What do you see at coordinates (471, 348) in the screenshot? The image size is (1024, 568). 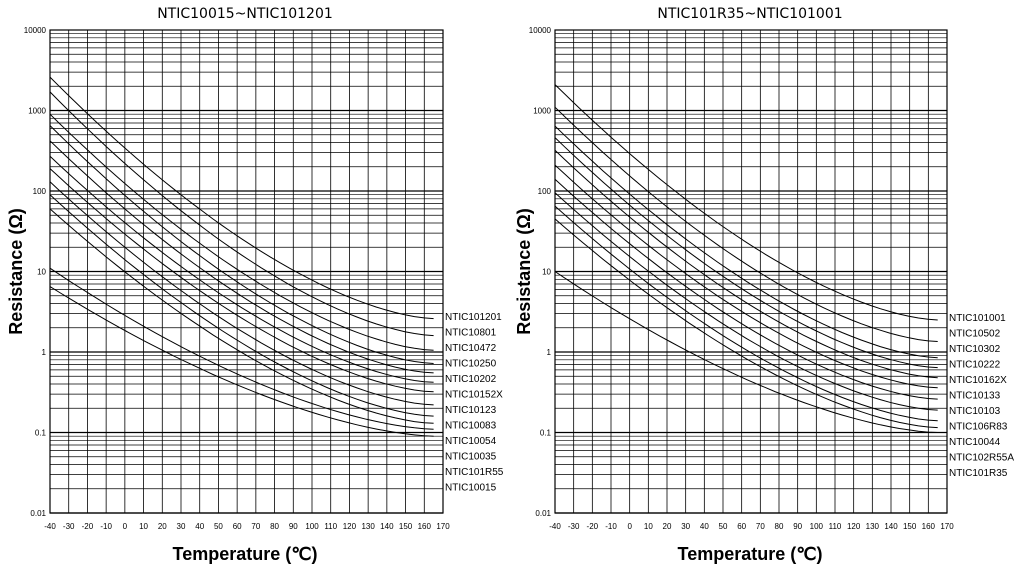 I see `series-label-ntic10472: NTIC10472` at bounding box center [471, 348].